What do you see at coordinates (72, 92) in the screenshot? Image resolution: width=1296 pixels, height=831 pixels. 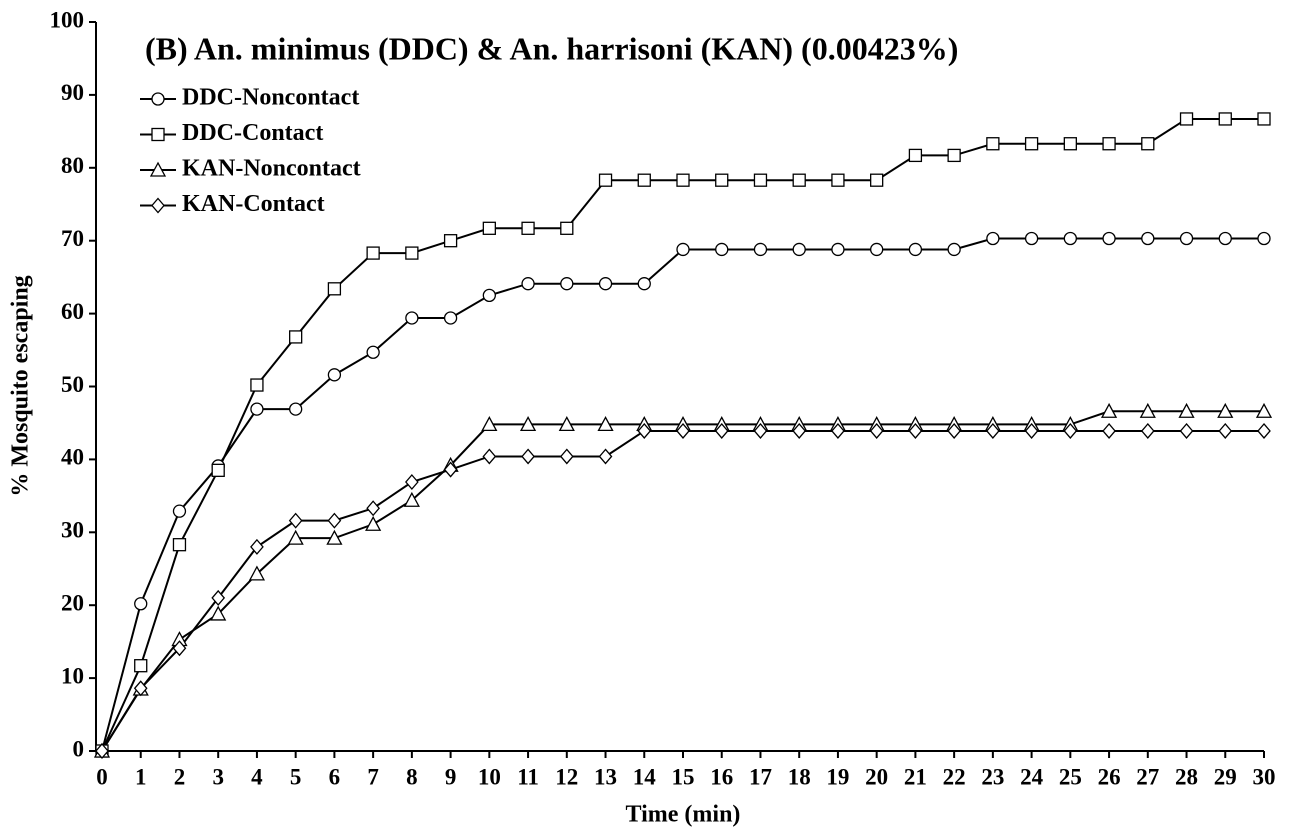 I see `y-tick-label: 90` at bounding box center [72, 92].